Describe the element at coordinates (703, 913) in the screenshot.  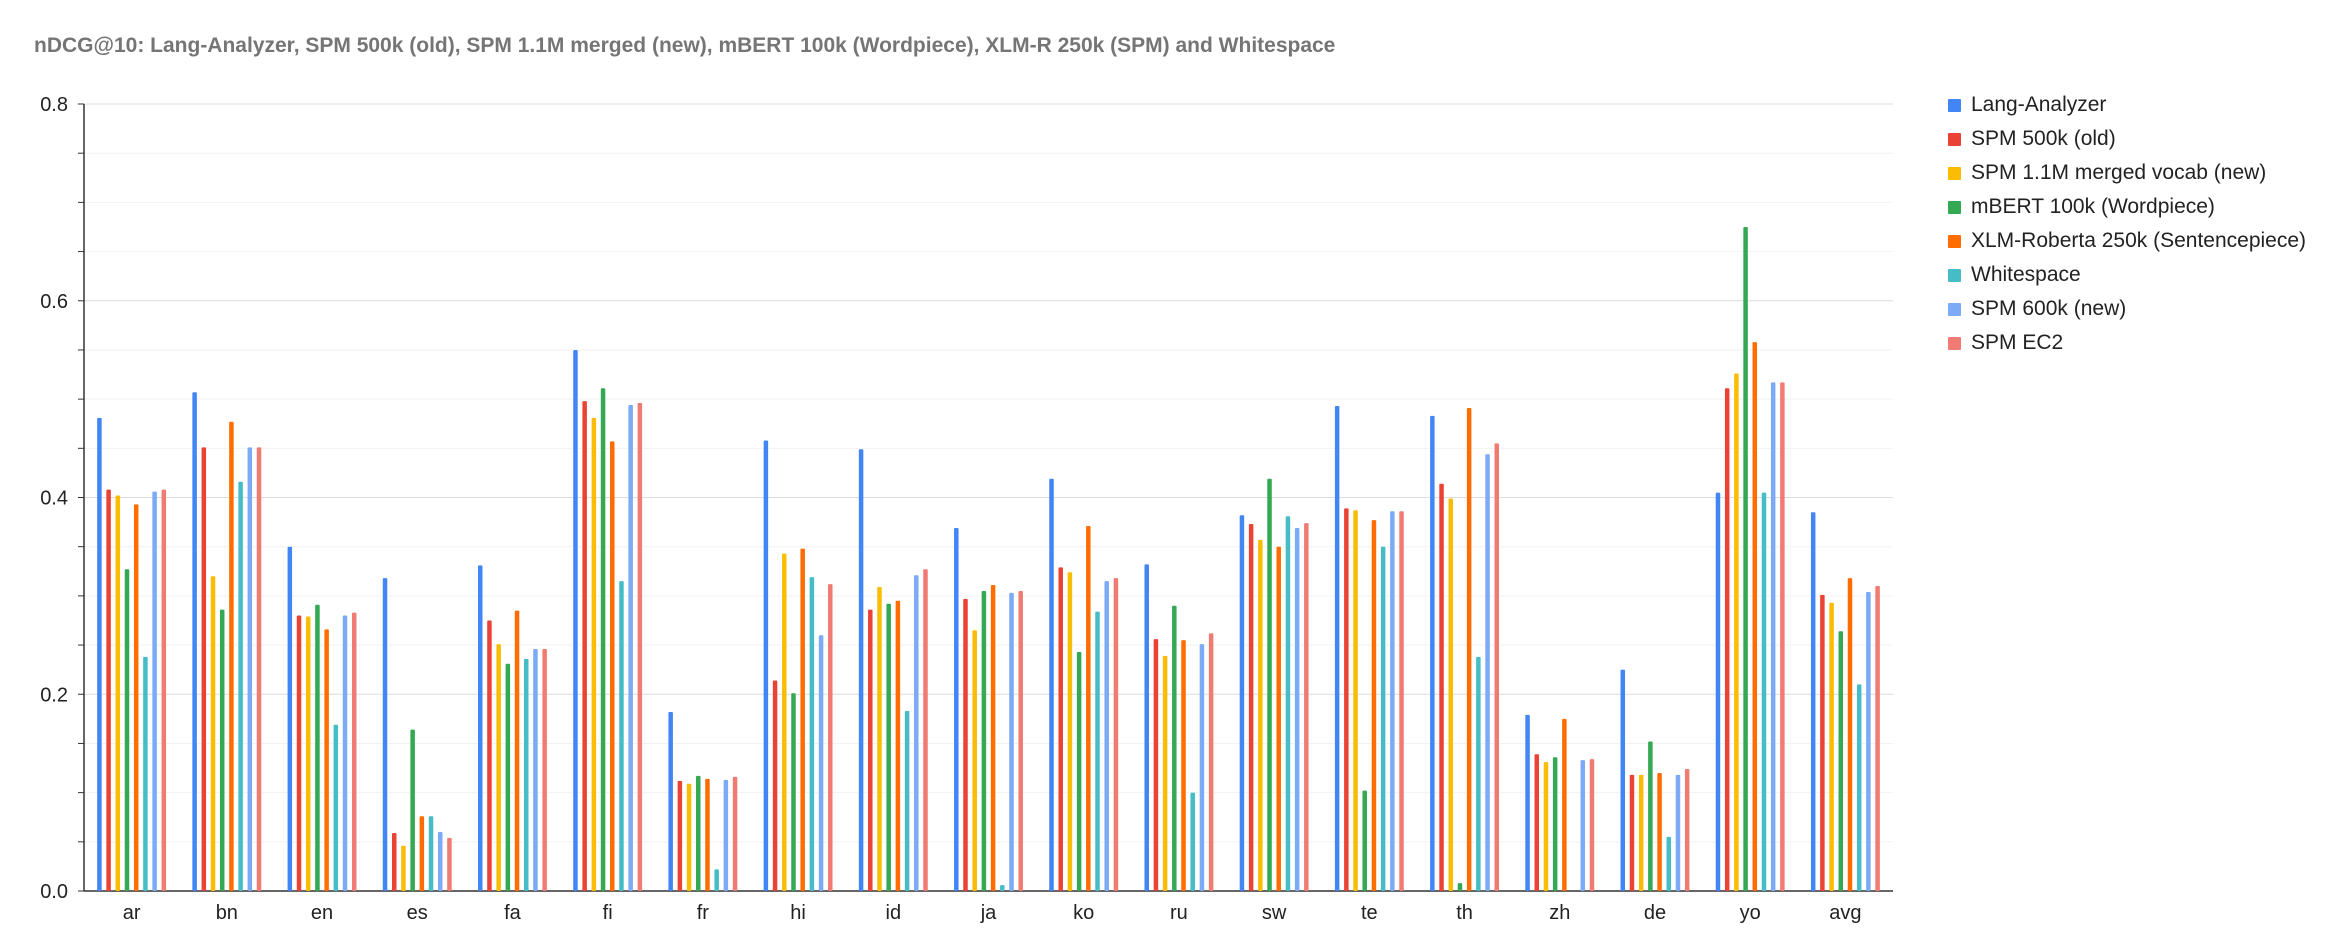
I see `x-tick-label-fr: fr` at that location.